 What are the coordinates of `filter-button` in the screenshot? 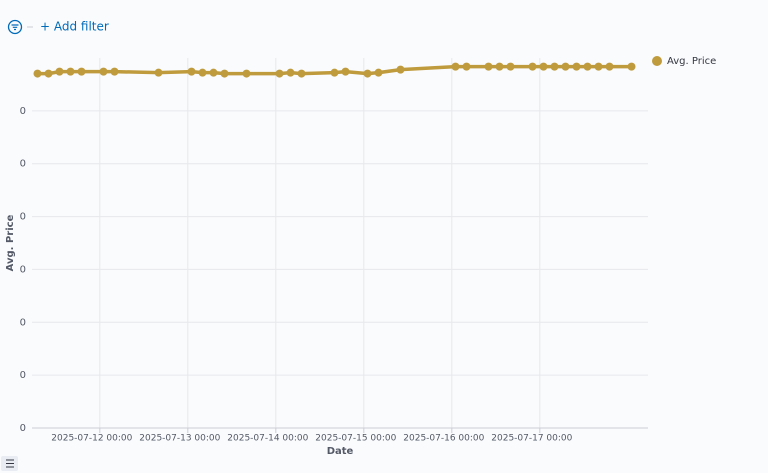 It's located at (15, 27).